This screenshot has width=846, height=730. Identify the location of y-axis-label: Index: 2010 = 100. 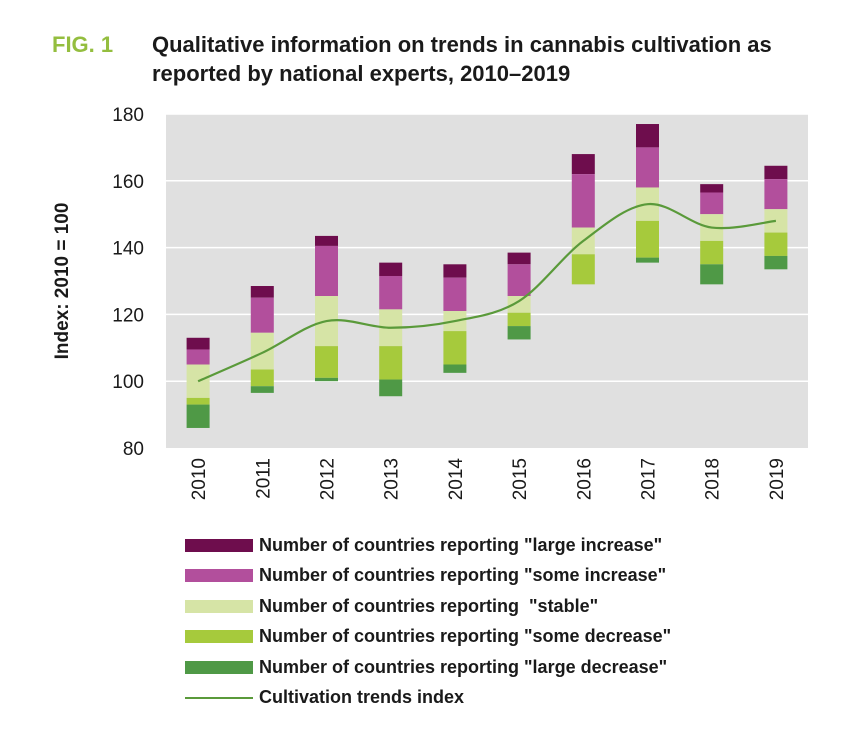
(62, 281).